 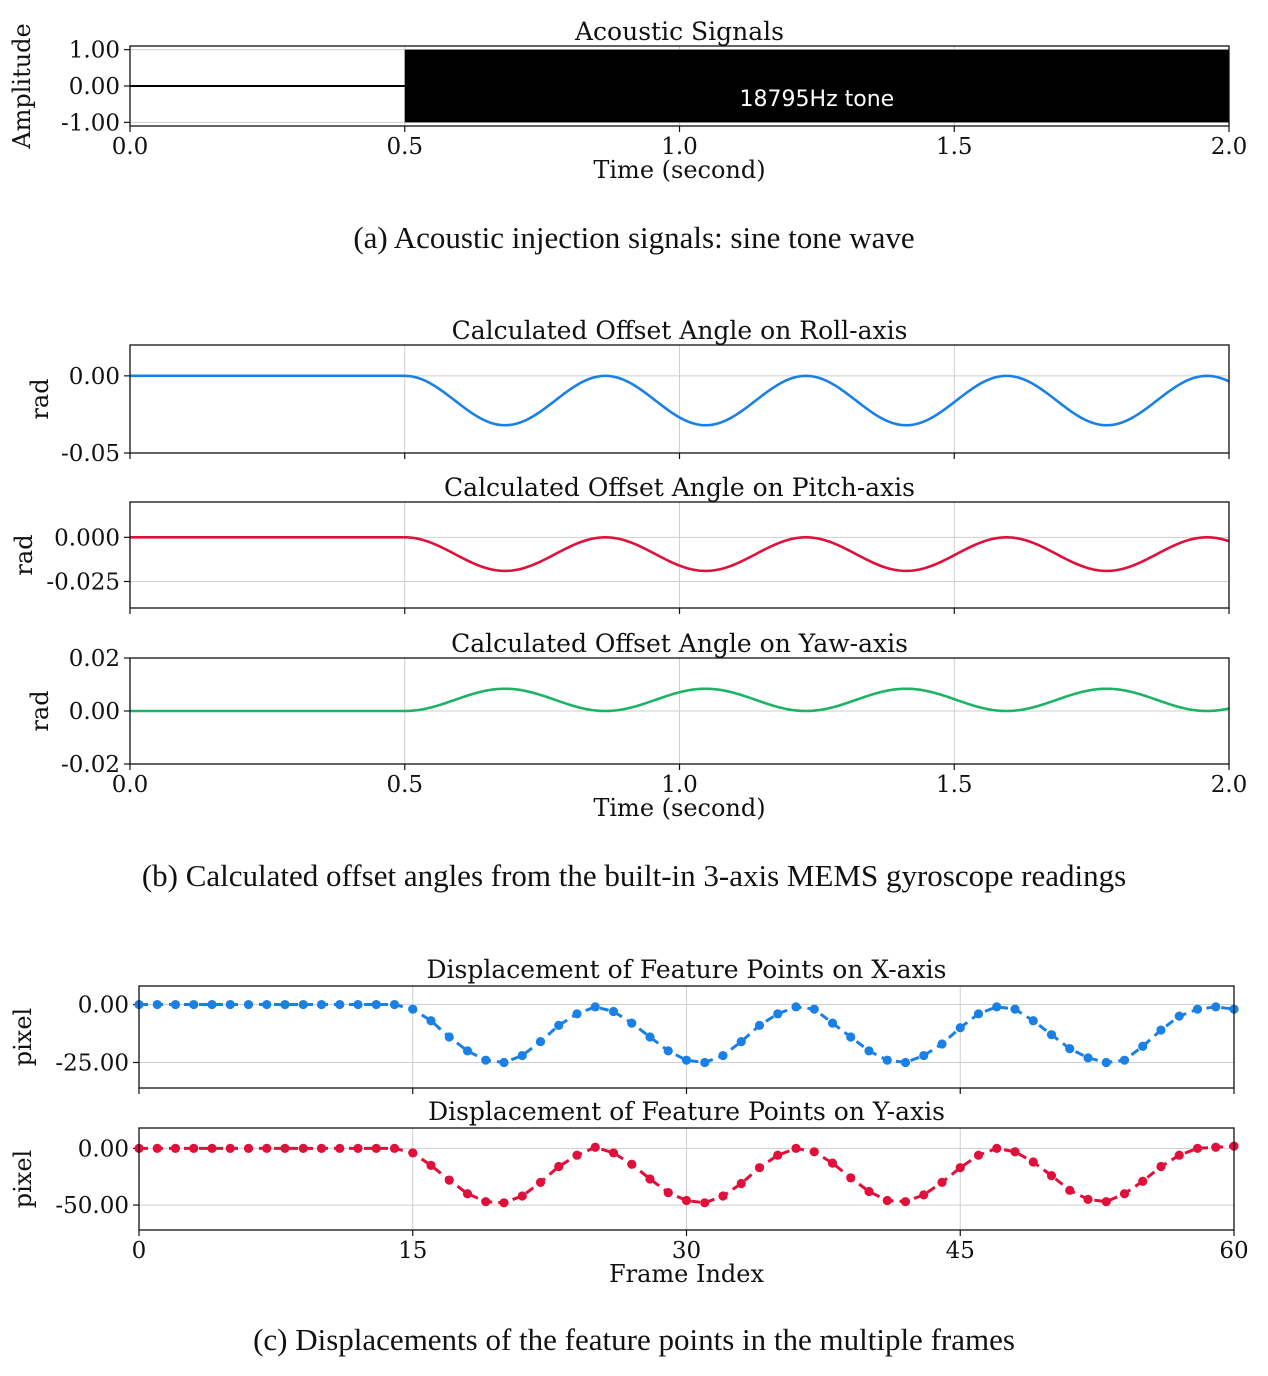 I want to click on y-tick-label: 0.02, so click(x=94, y=659).